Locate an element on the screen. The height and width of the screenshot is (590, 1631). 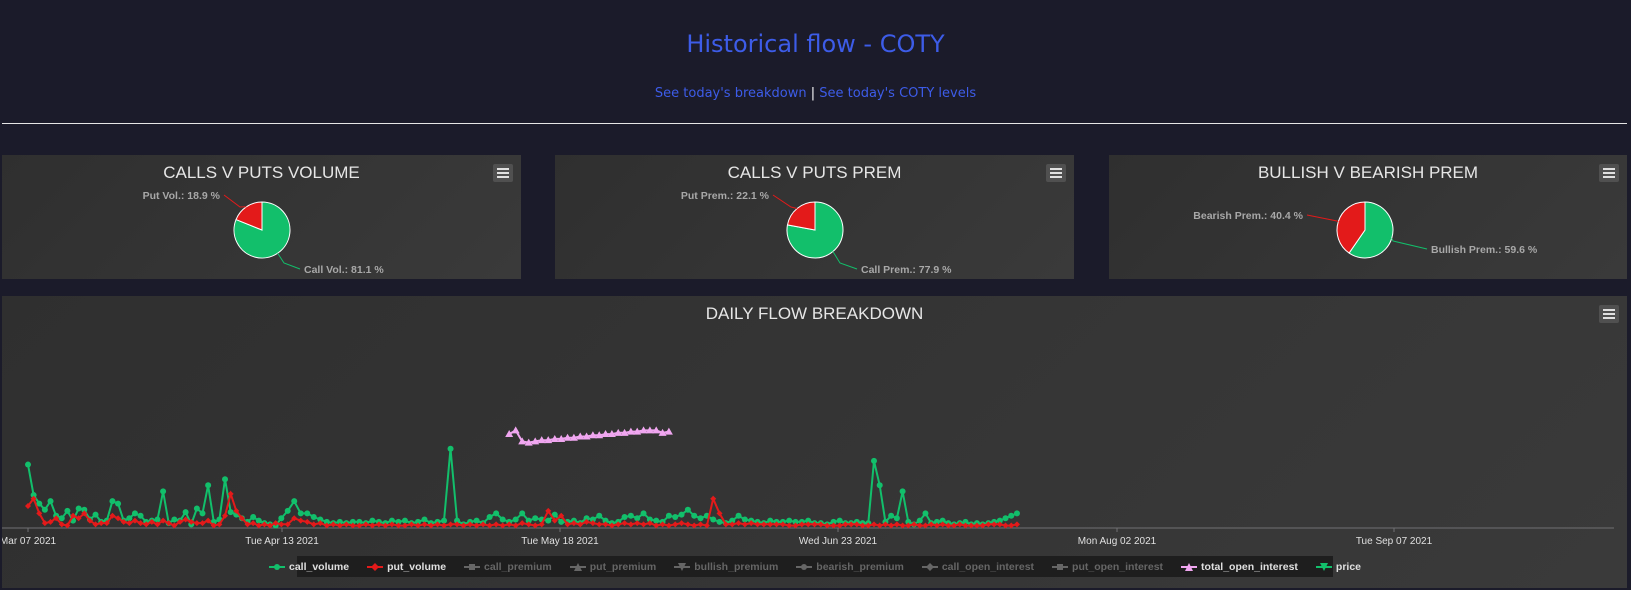
legend-item-total-open-interest: total_open_interest is located at coordinates (1239, 567).